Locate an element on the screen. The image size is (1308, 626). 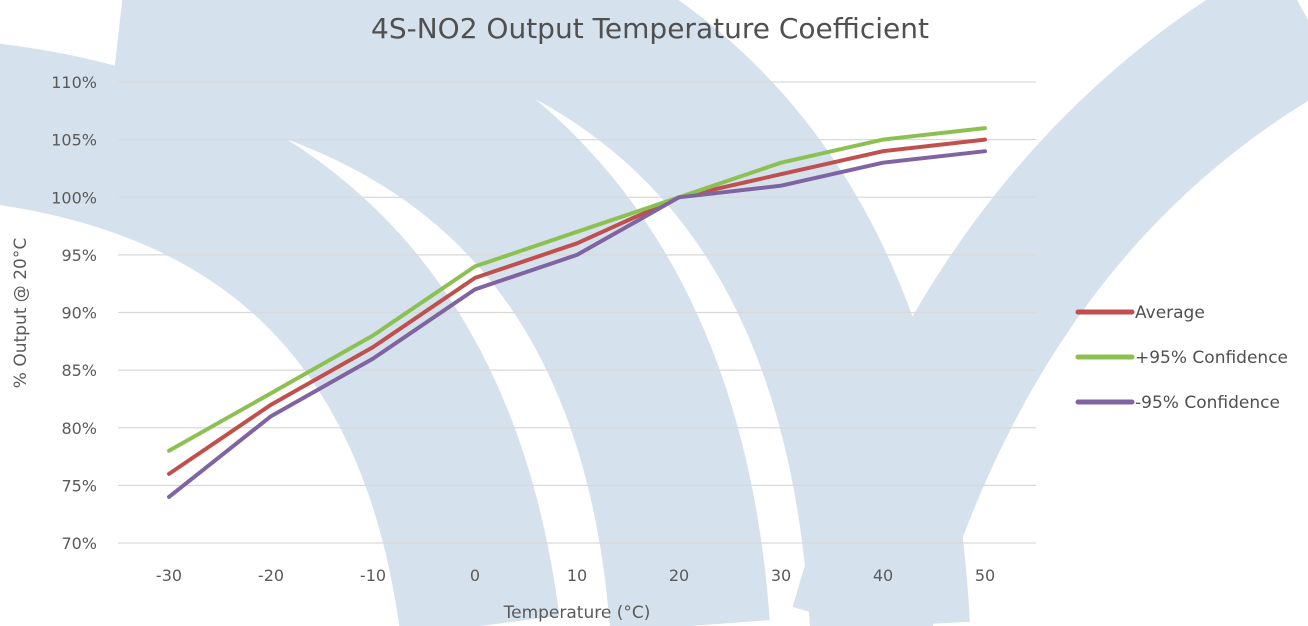
x-axis-label: Temperature (°C) is located at coordinates (577, 613).